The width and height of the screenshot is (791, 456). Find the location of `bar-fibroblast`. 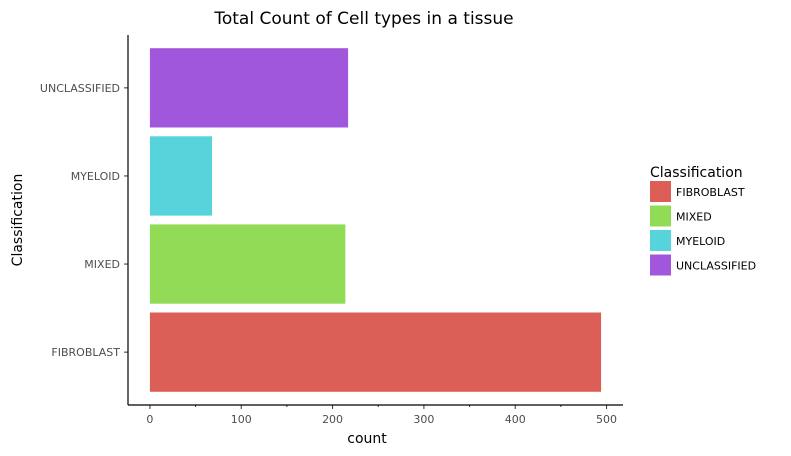

bar-fibroblast is located at coordinates (375, 352).